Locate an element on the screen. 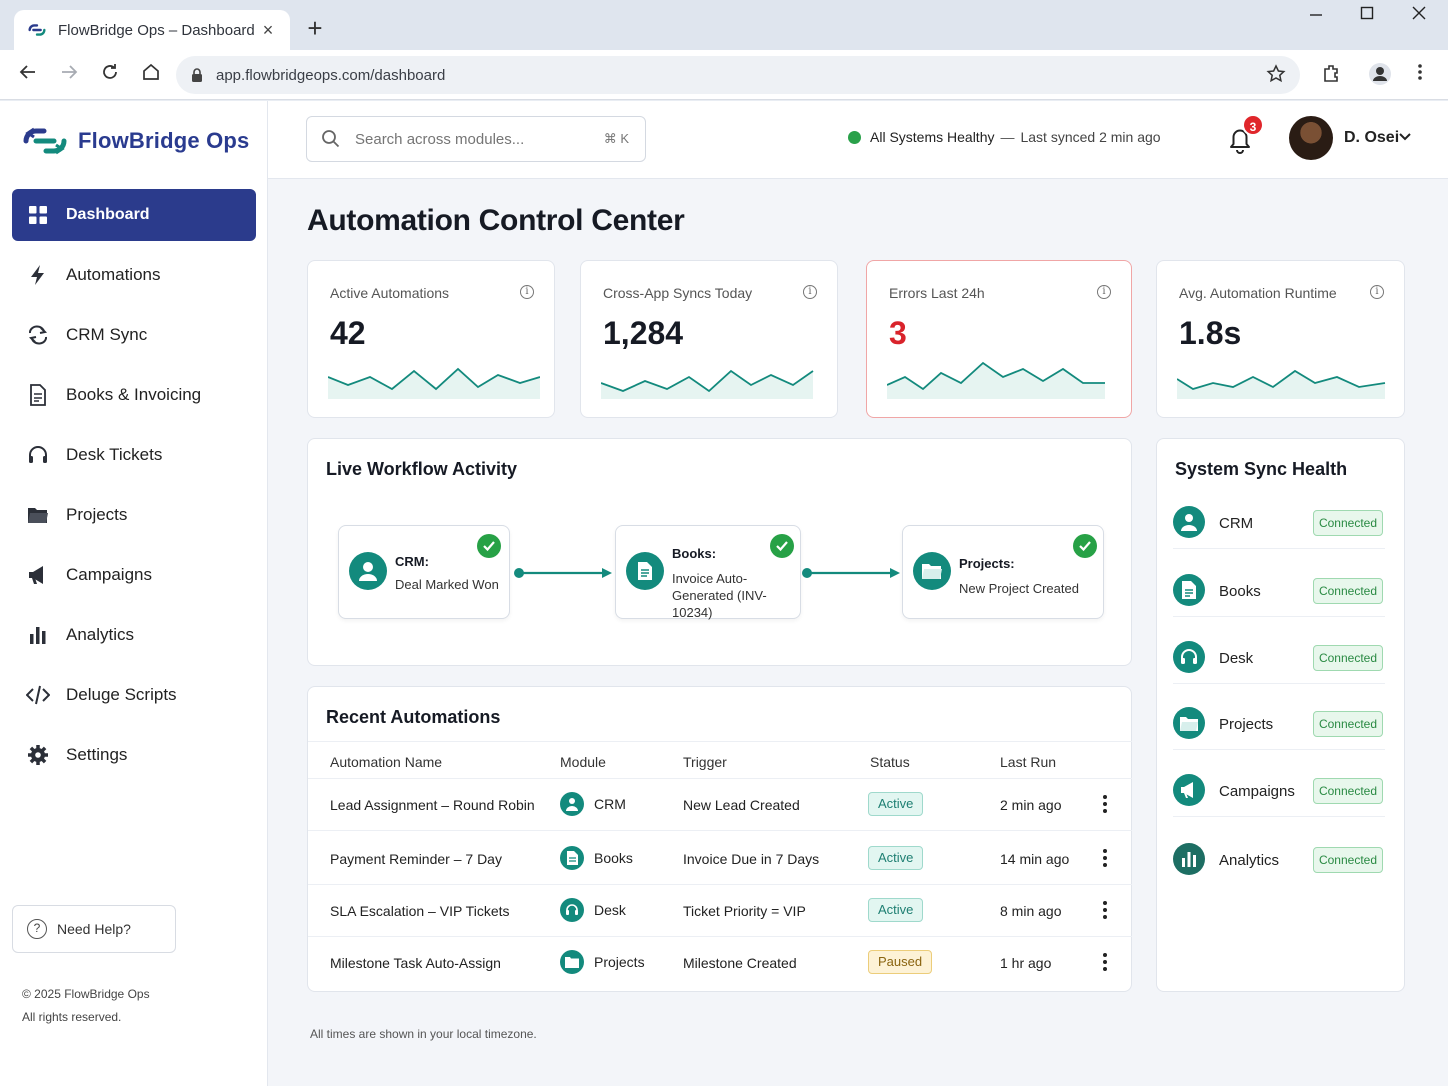 The width and height of the screenshot is (1448, 1086). module-name: Desk is located at coordinates (610, 910).